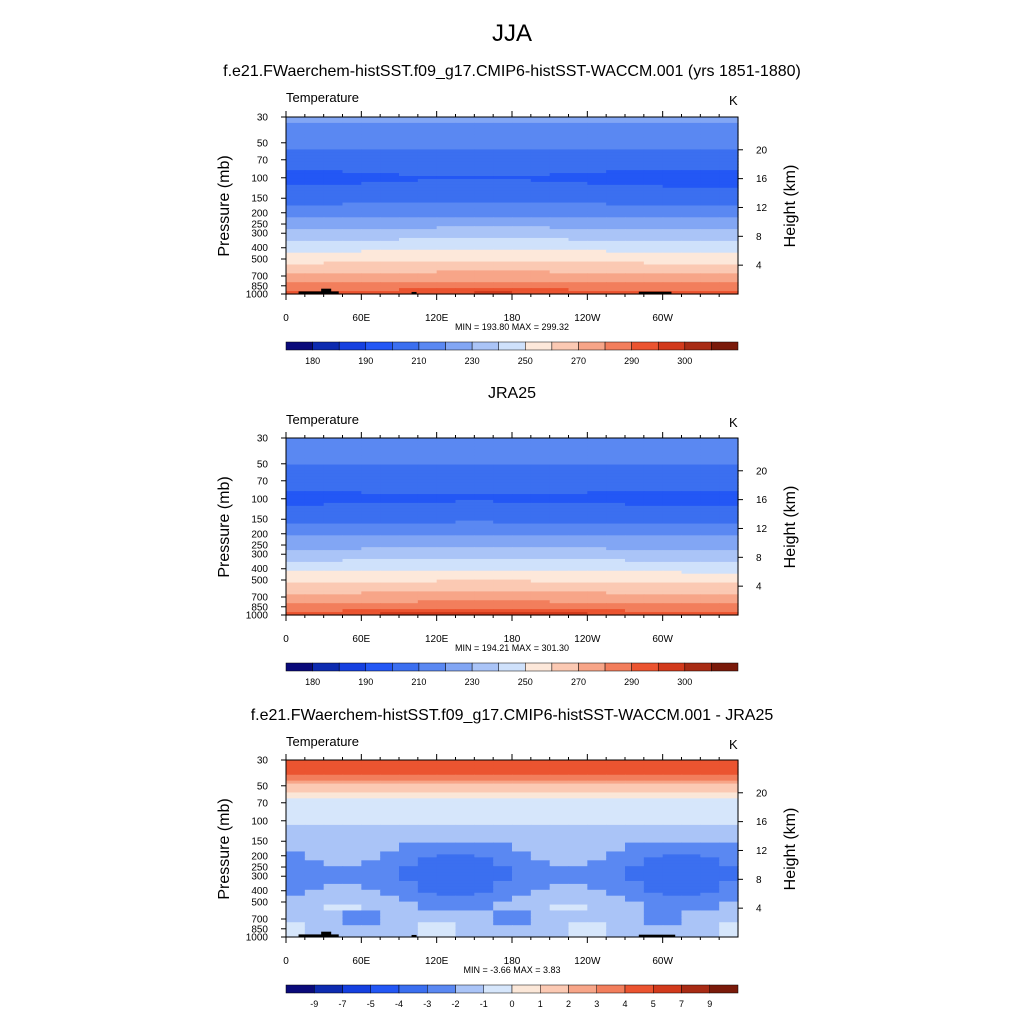 The height and width of the screenshot is (1024, 1024). What do you see at coordinates (762, 822) in the screenshot?
I see `height-tick-label: 16` at bounding box center [762, 822].